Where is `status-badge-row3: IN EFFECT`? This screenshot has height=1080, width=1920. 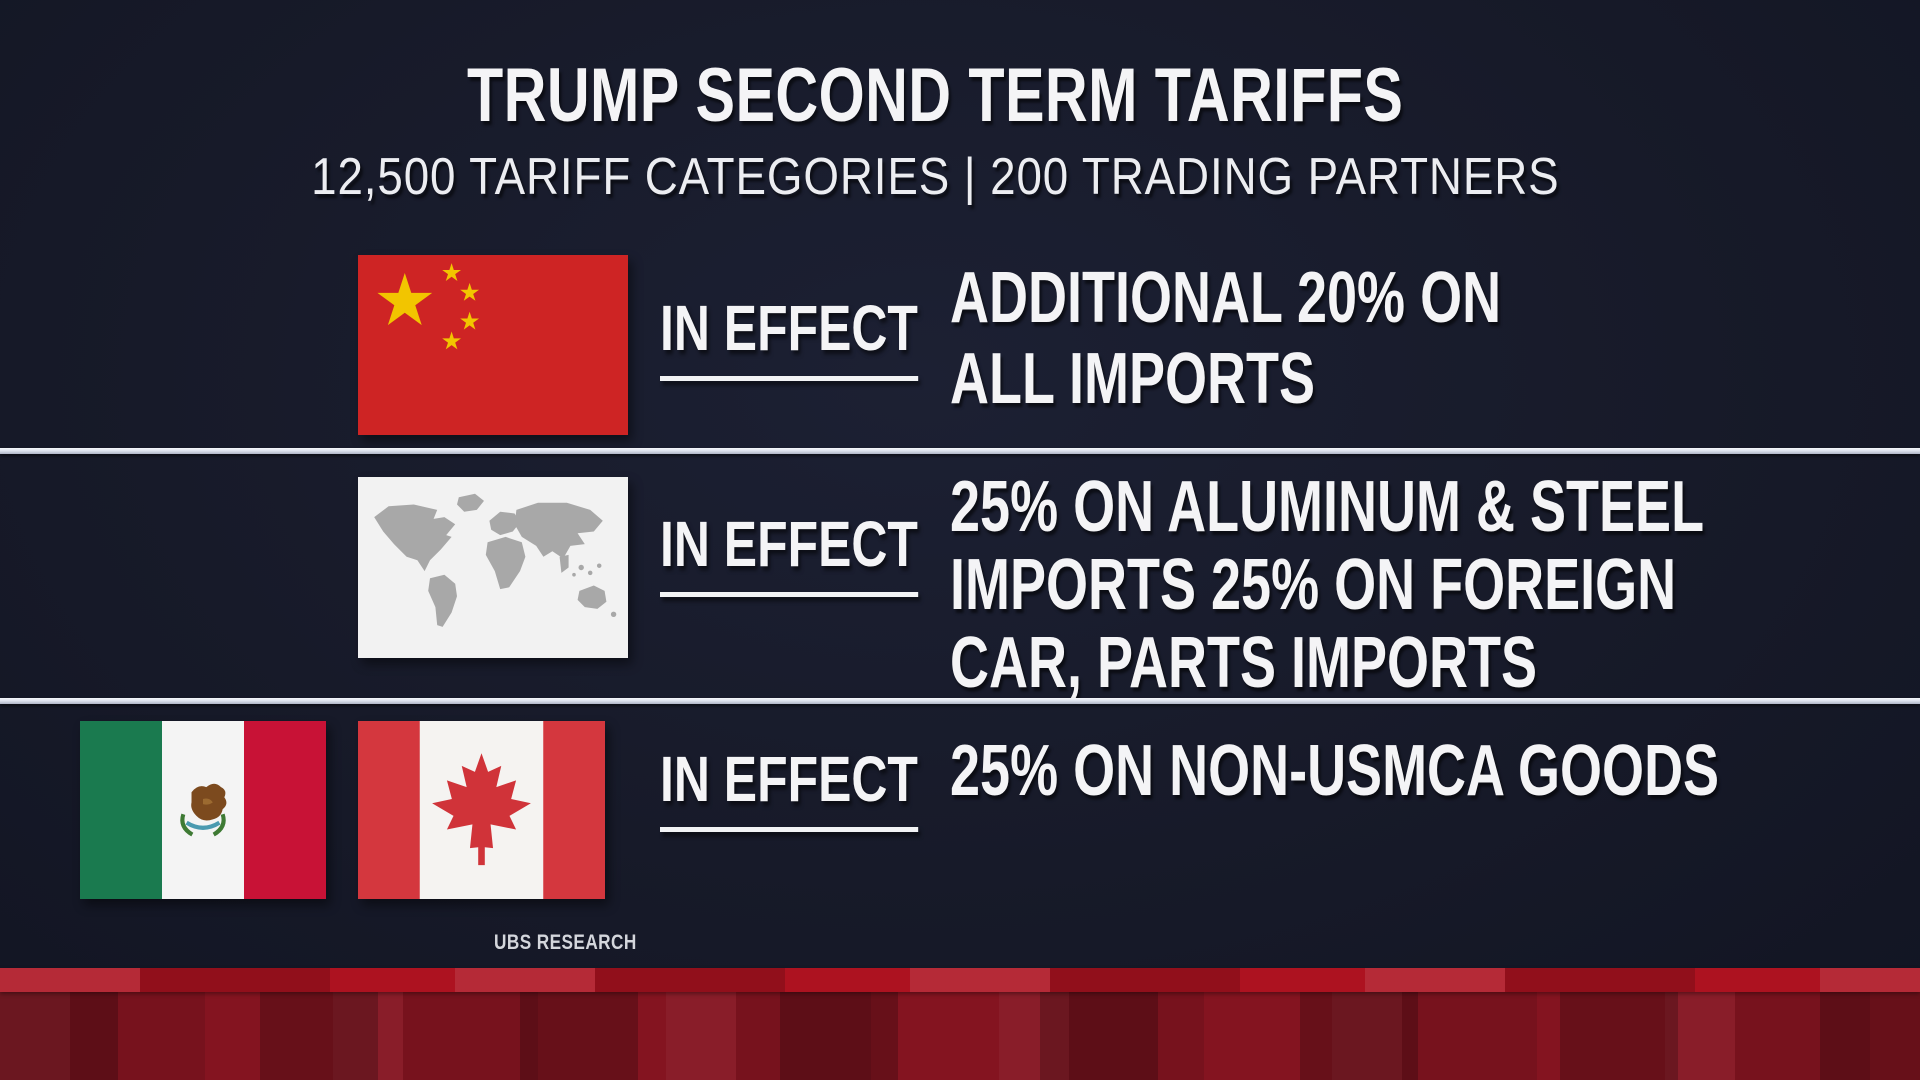 status-badge-row3: IN EFFECT is located at coordinates (825, 787).